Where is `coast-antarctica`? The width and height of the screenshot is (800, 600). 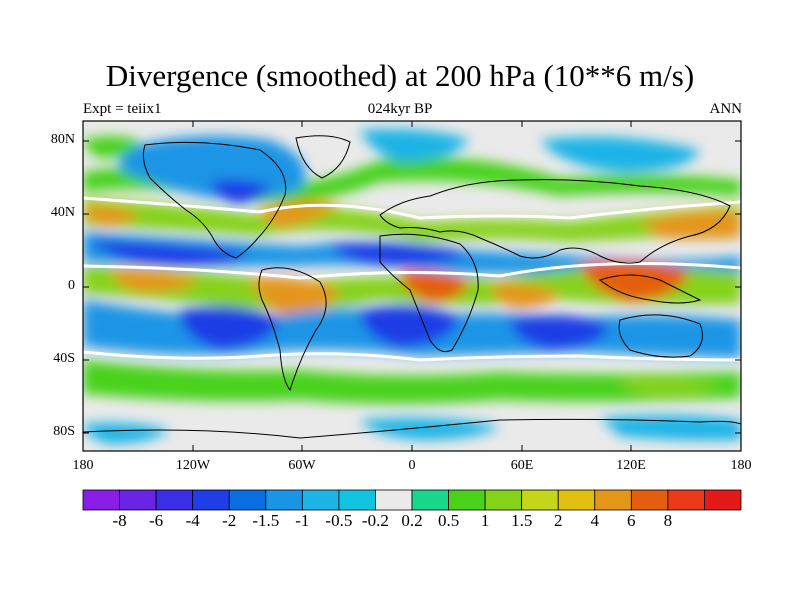 coast-antarctica is located at coordinates (412, 428).